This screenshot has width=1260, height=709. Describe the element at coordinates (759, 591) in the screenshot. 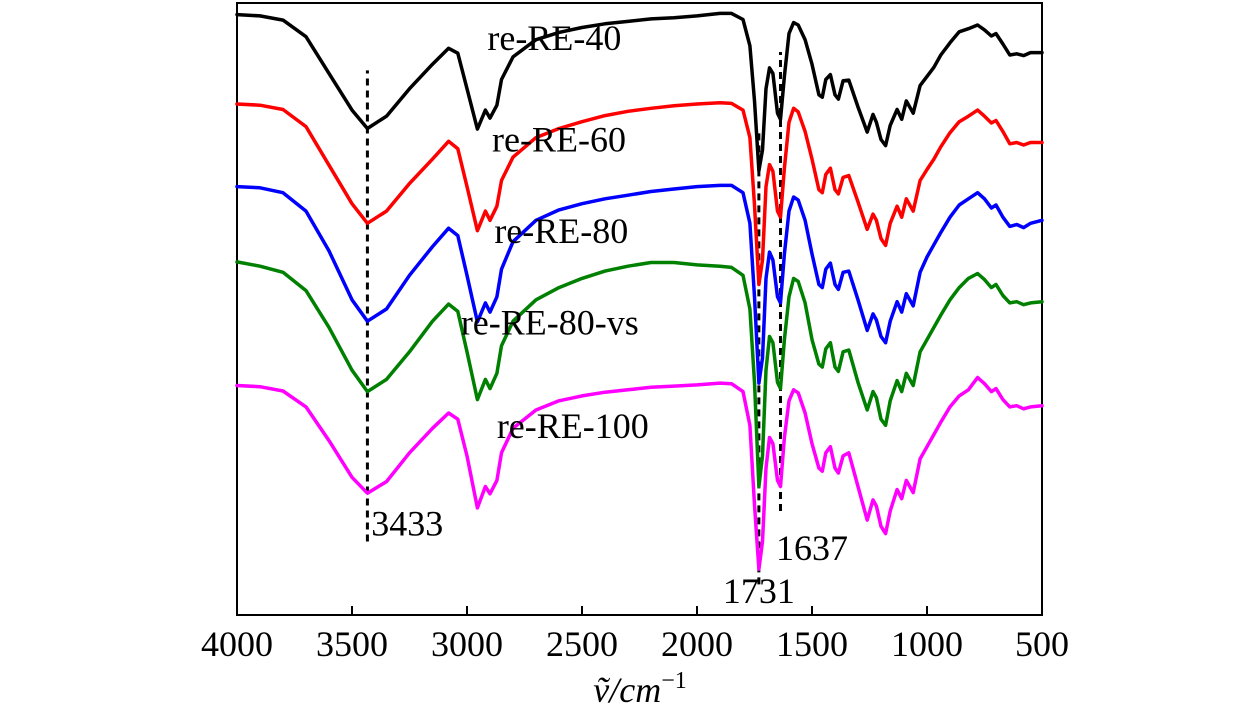

I see `annotation-label-1731: 1731` at that location.